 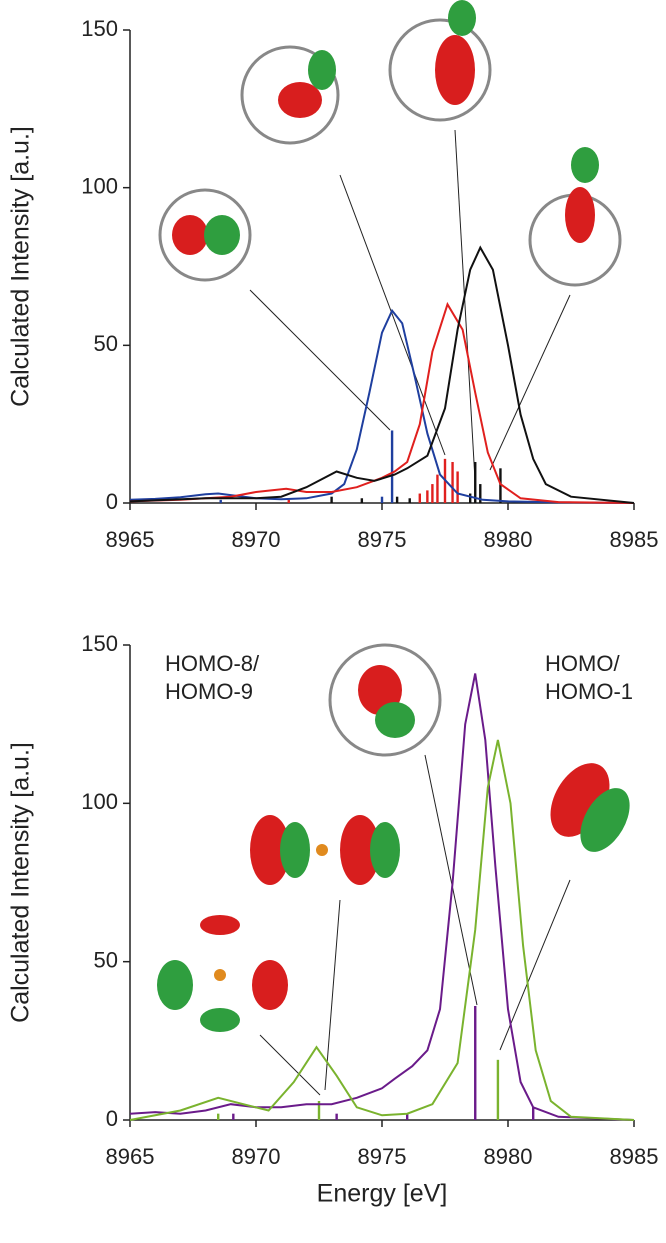 I want to click on annotation: HOMO/, so click(x=582, y=663).